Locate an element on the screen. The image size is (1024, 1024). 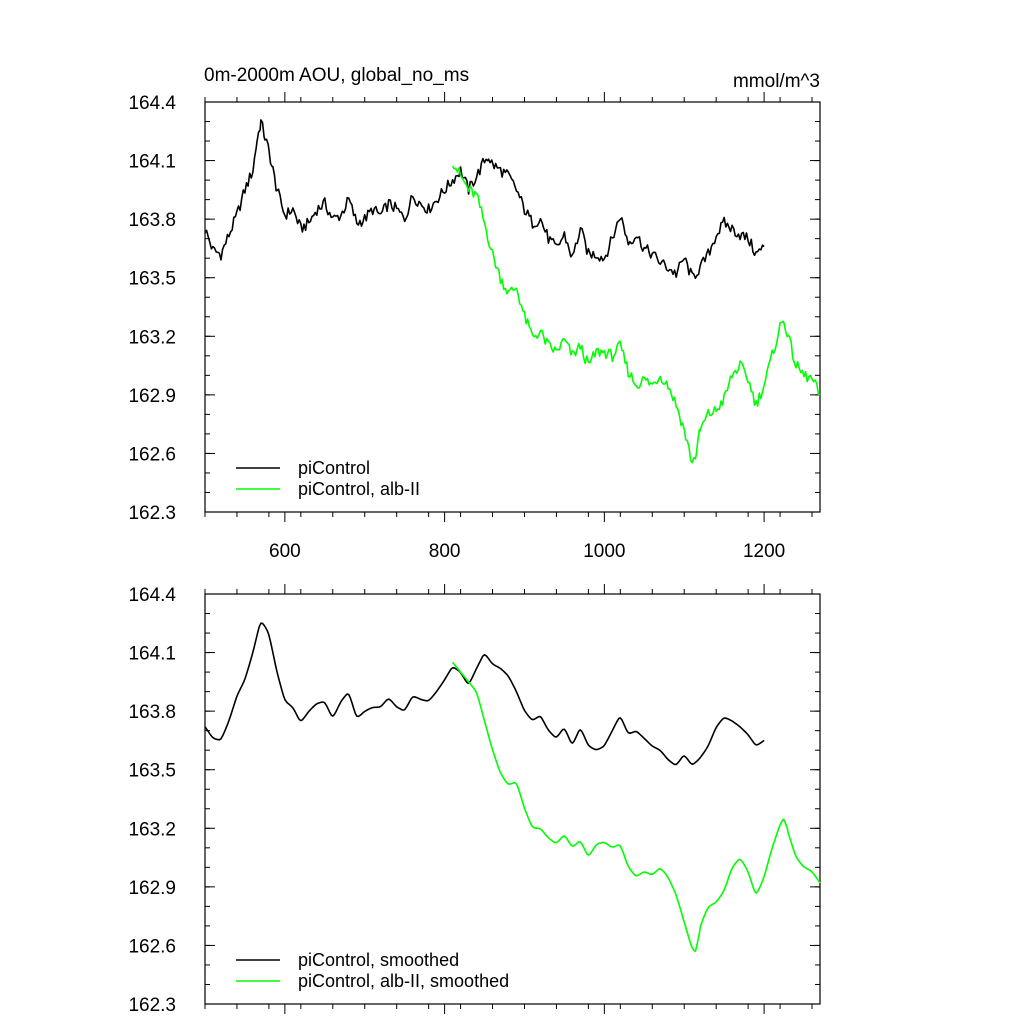
x-tick-label: 1000 is located at coordinates (604, 551).